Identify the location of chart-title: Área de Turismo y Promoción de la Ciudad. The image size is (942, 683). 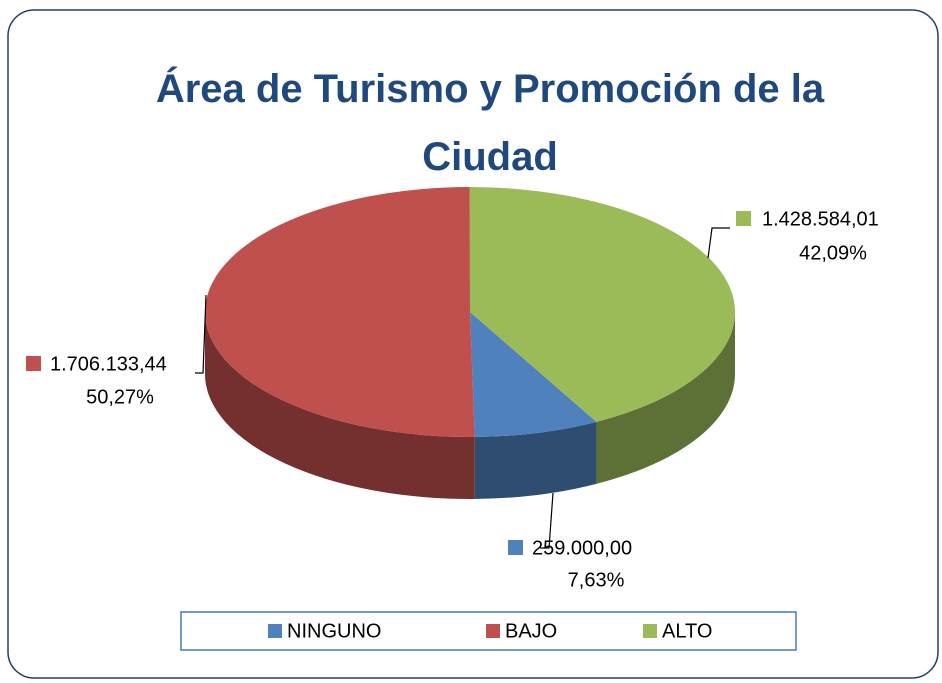
(490, 123).